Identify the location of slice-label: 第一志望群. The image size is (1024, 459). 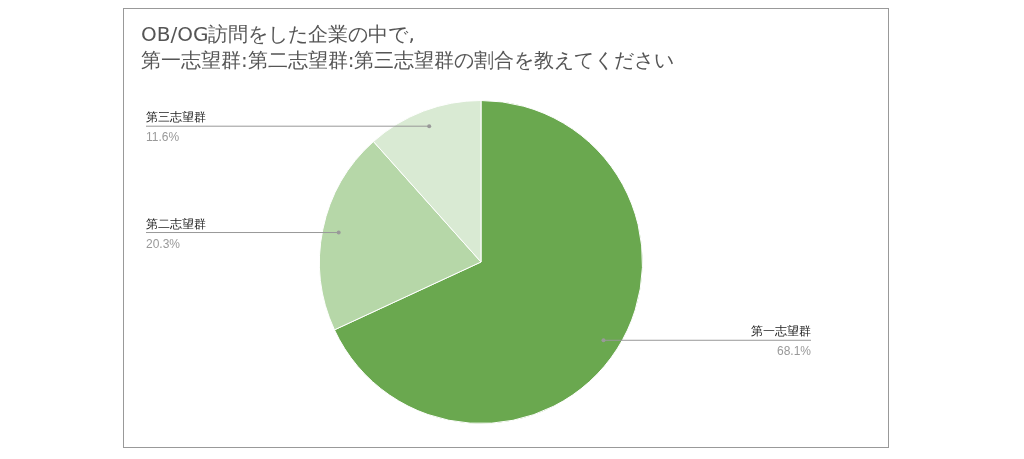
(781, 331).